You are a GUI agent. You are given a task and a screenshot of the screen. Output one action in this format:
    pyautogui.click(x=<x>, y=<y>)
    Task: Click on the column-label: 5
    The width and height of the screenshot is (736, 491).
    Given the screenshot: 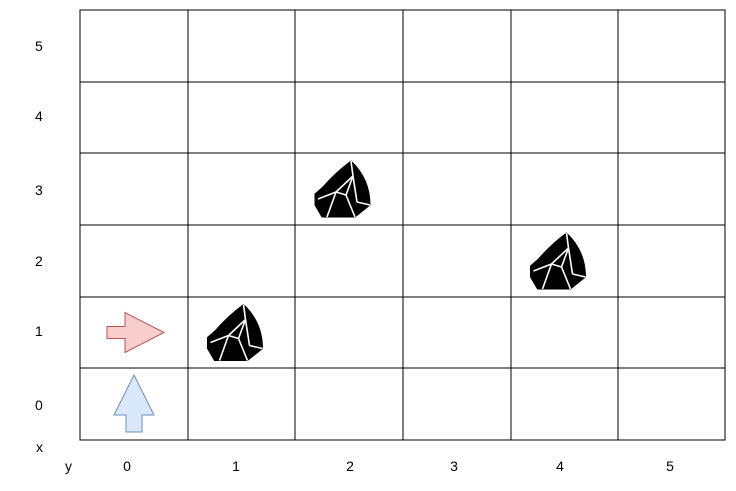 What is the action you would take?
    pyautogui.click(x=670, y=466)
    